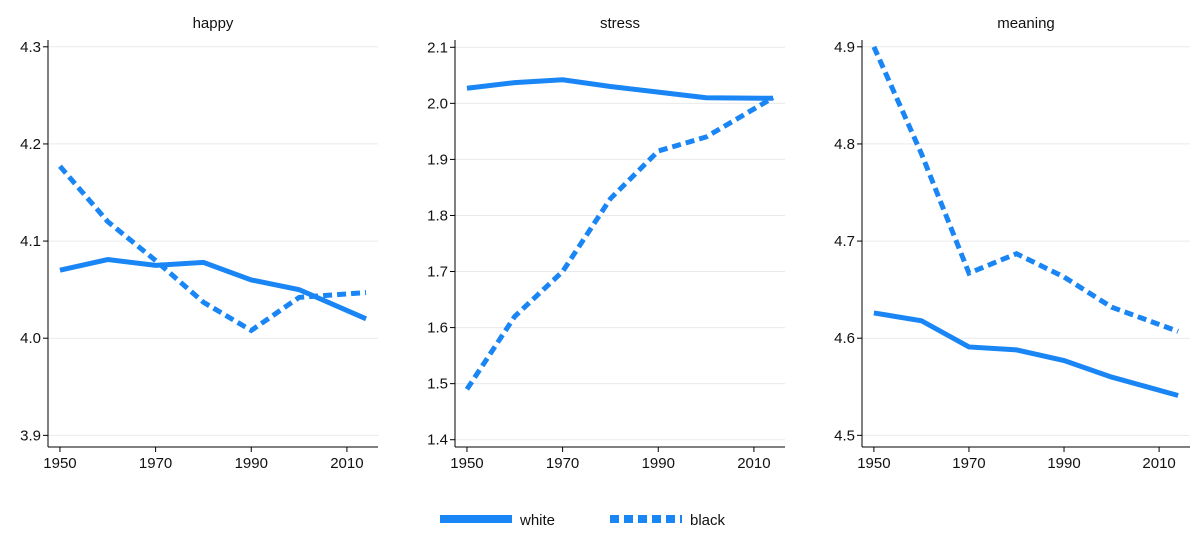  I want to click on legend-label: black, so click(708, 520).